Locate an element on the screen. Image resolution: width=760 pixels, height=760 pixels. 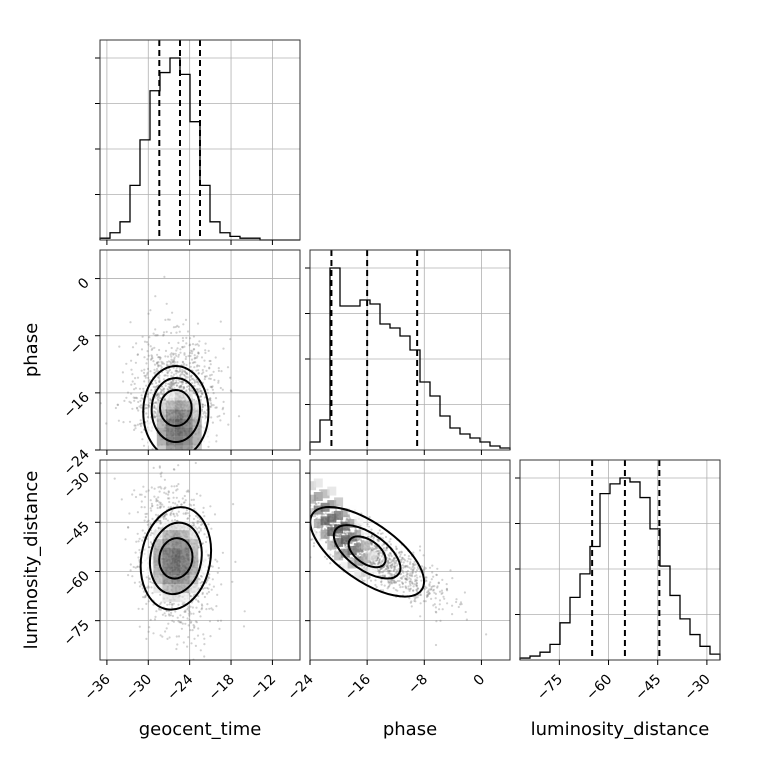
contour-line is located at coordinates (368, 551).